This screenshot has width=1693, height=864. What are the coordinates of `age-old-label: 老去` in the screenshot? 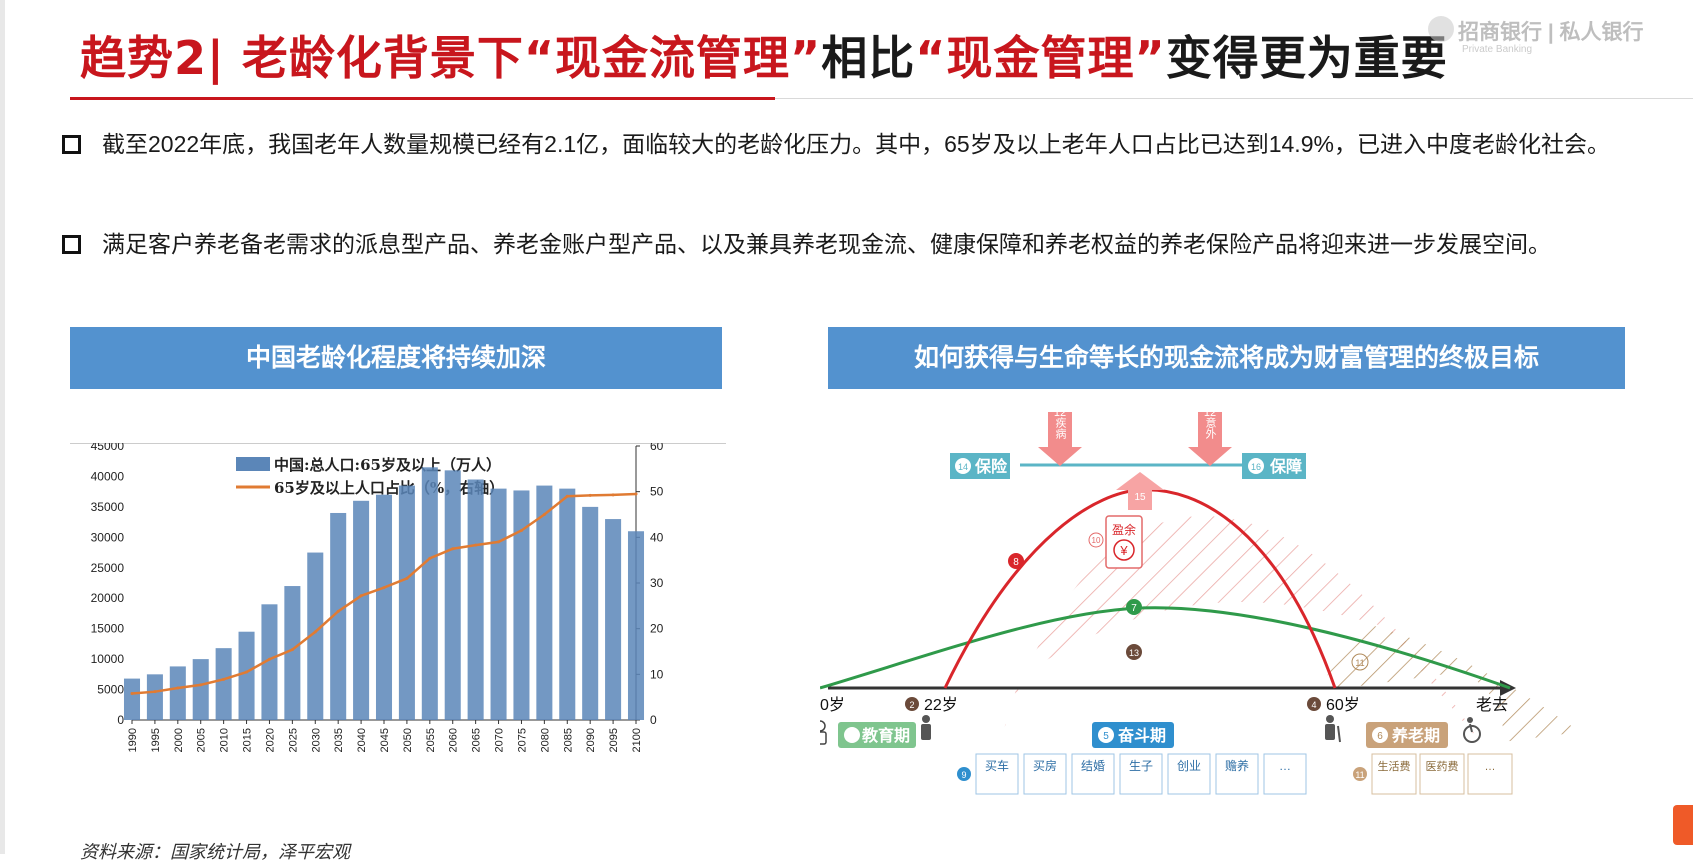 It's located at (1492, 705).